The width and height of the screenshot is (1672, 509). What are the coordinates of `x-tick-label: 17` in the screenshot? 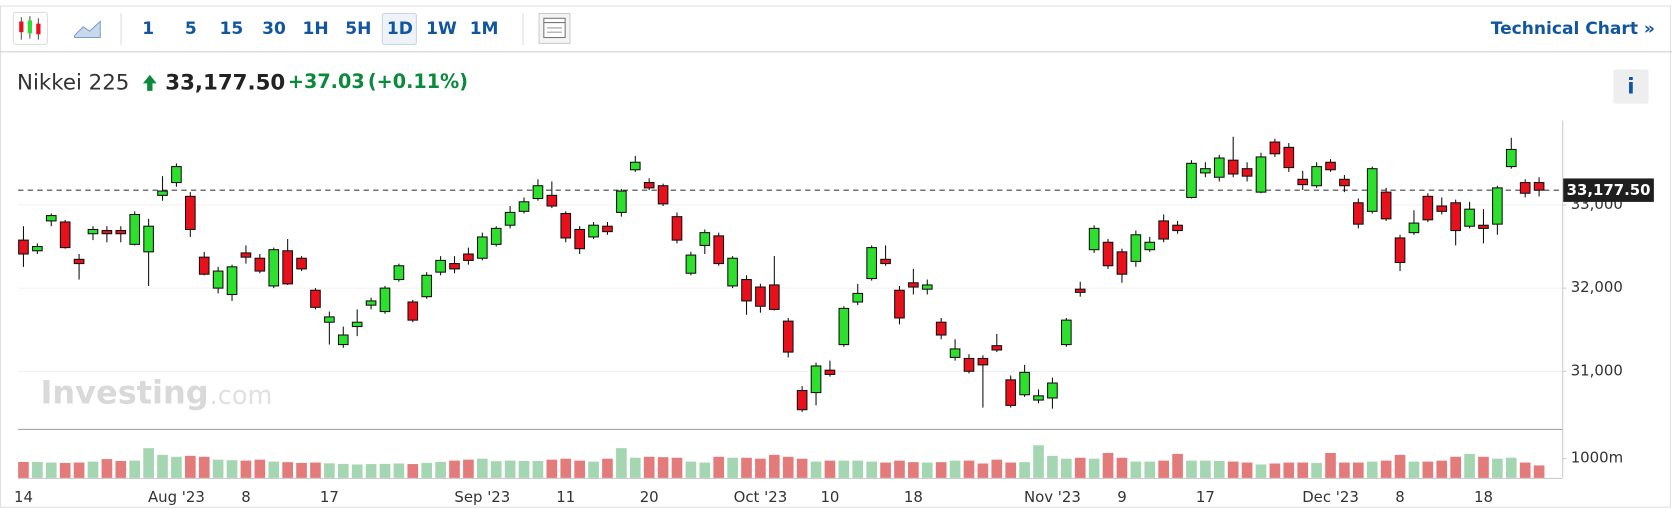 It's located at (329, 497).